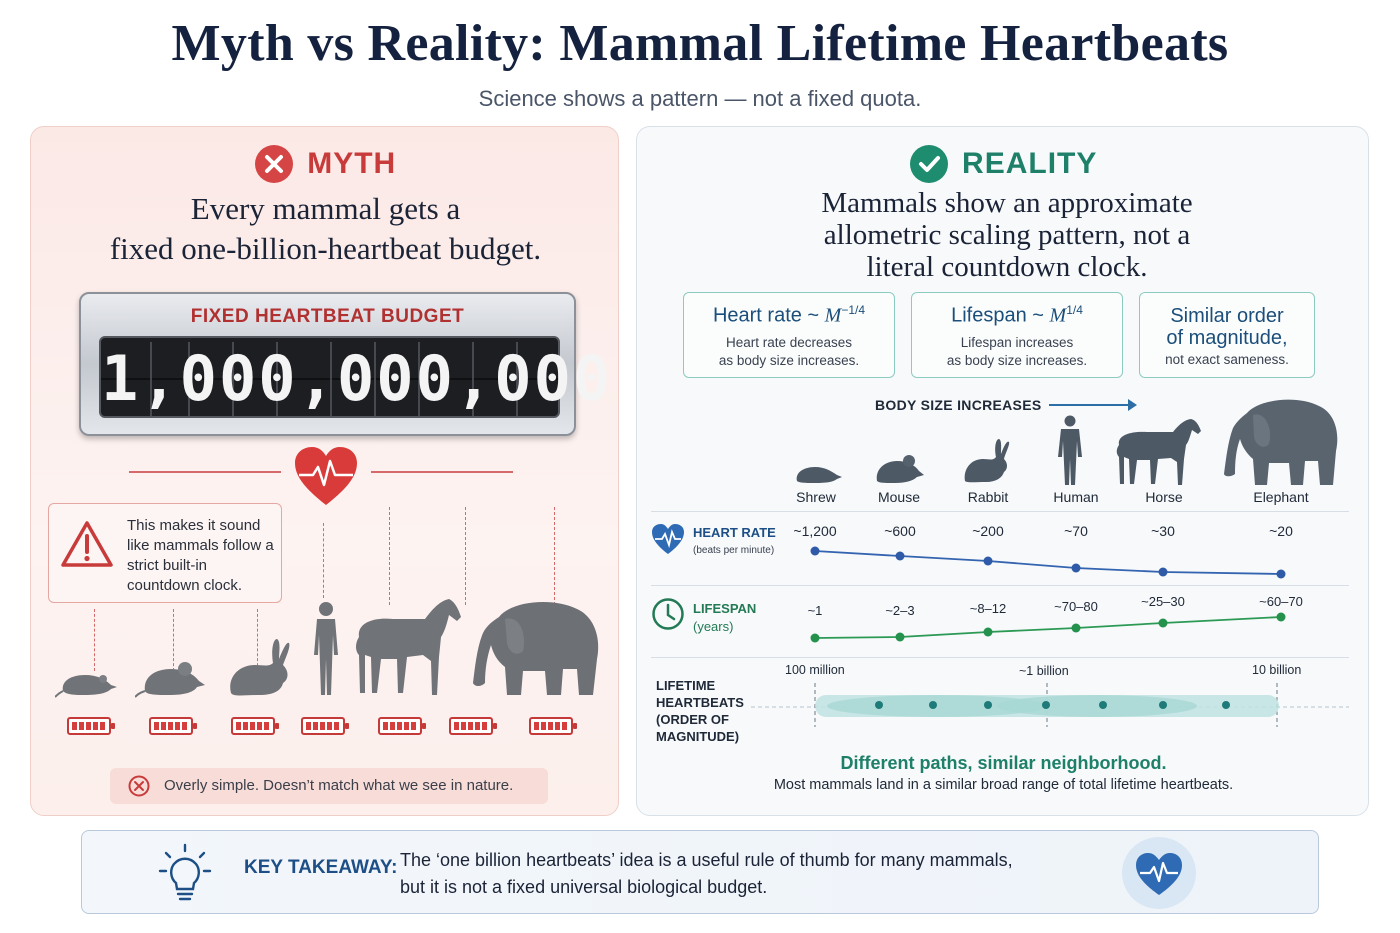 The height and width of the screenshot is (933, 1400). Describe the element at coordinates (205, 472) in the screenshot. I see `divider-left` at that location.